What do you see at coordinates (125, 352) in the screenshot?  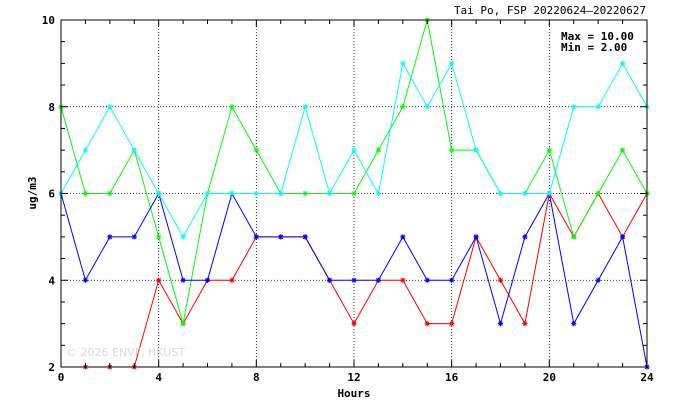 I see `watermark: © 2026 ENVF, HKUST` at bounding box center [125, 352].